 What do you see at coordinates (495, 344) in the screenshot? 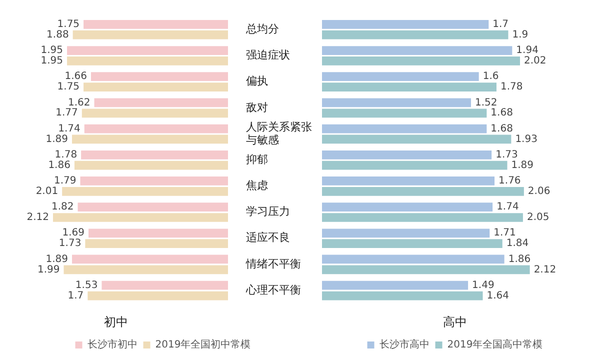
I see `legend-label: 2019年全国高中常模` at bounding box center [495, 344].